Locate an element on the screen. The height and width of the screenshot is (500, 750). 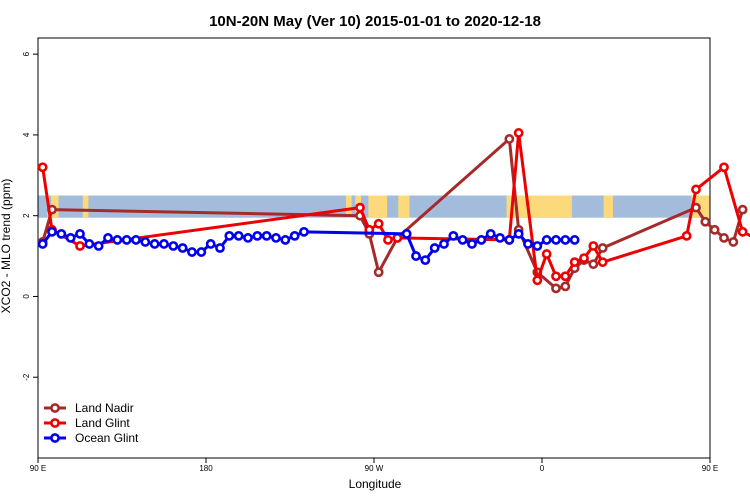
x-tick-label: 180 is located at coordinates (206, 468).